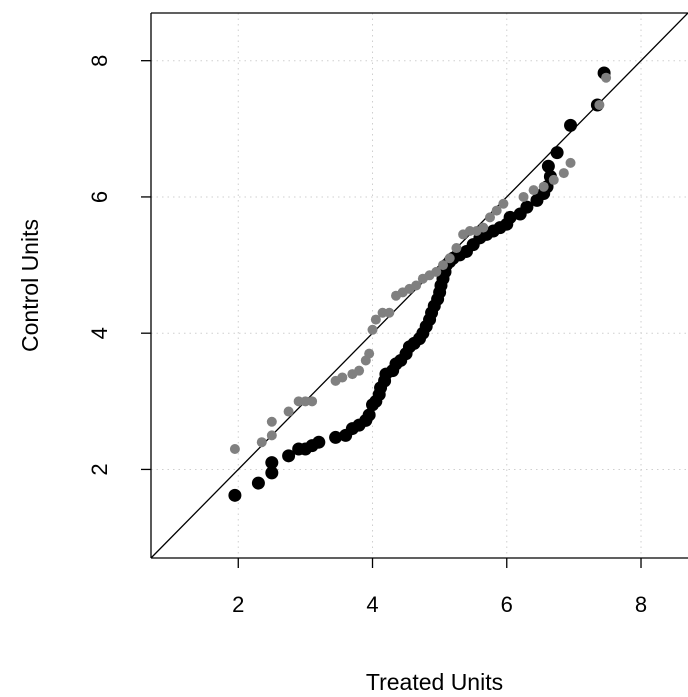 The image size is (688, 697). I want to click on y-axis-title: Control Units, so click(30, 285).